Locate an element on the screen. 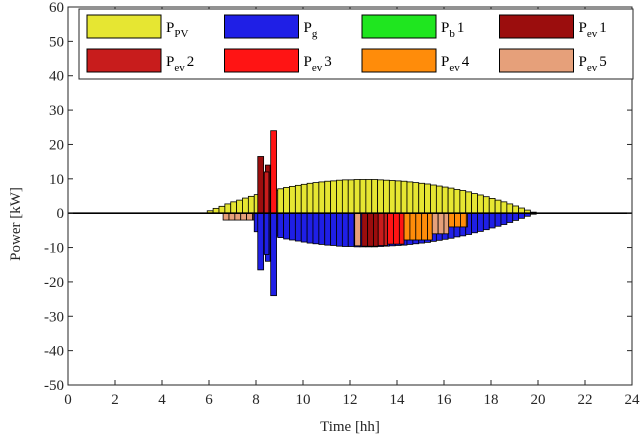 This screenshot has width=640, height=439. legend-label-p-ev2: Pev 2 is located at coordinates (180, 64).